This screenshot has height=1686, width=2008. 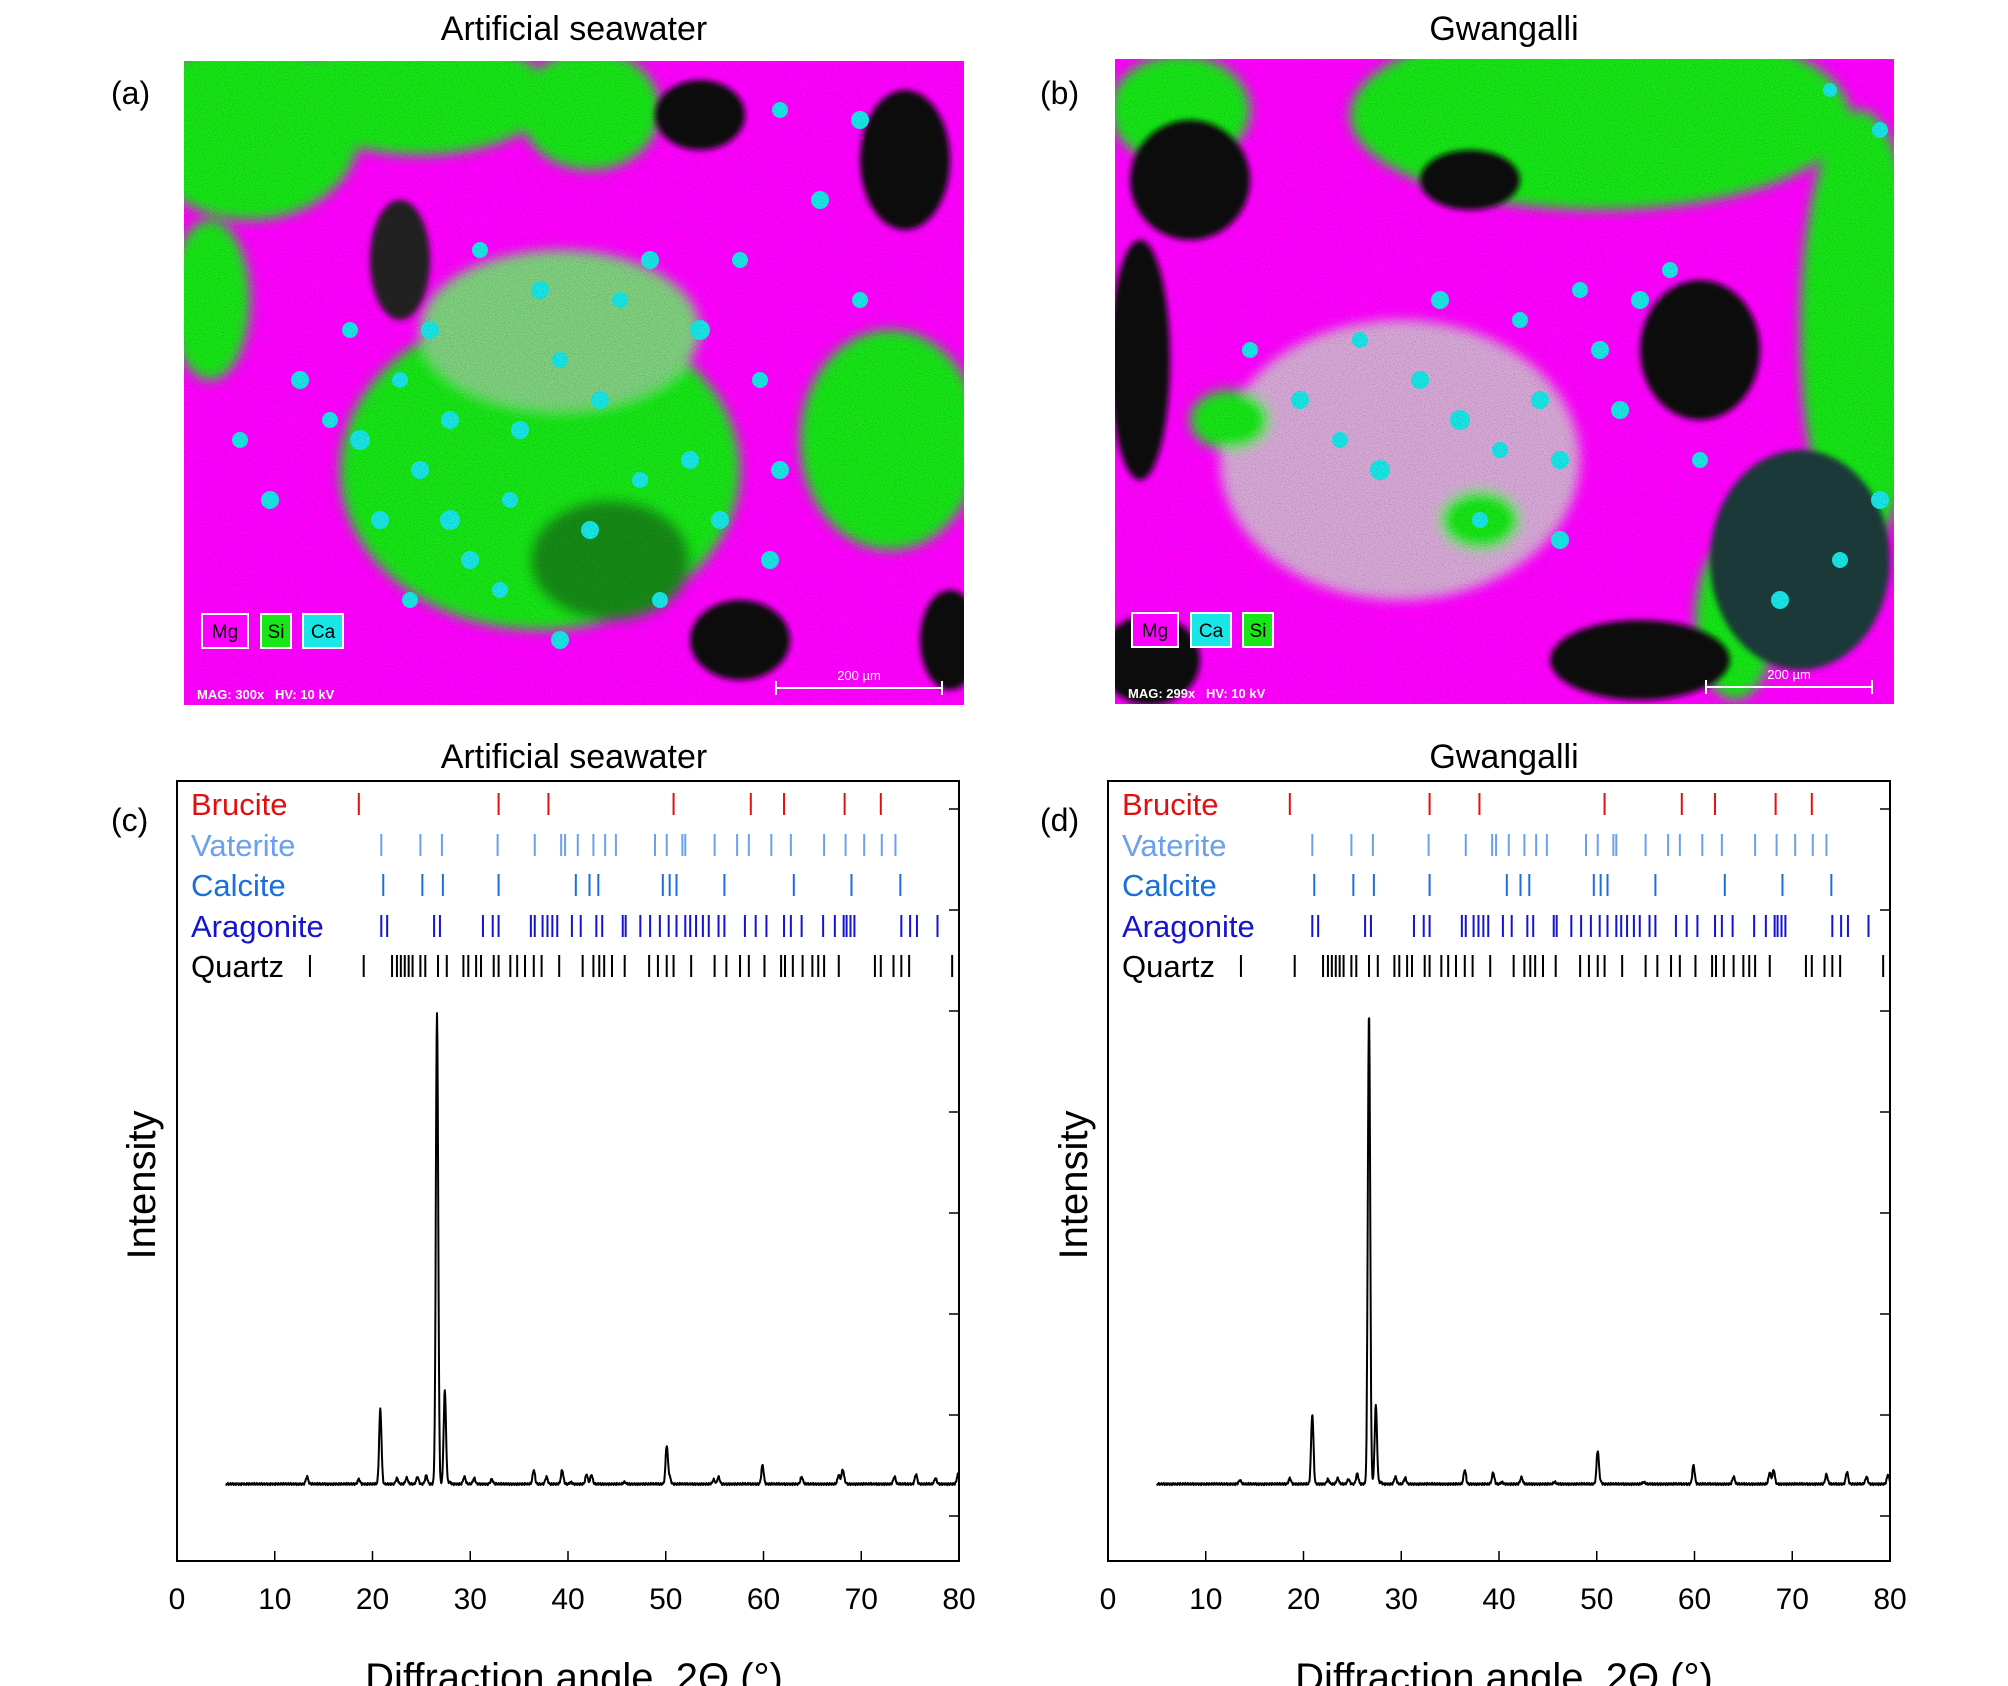 I want to click on x-tick-label-c-0: 0, so click(x=177, y=1599).